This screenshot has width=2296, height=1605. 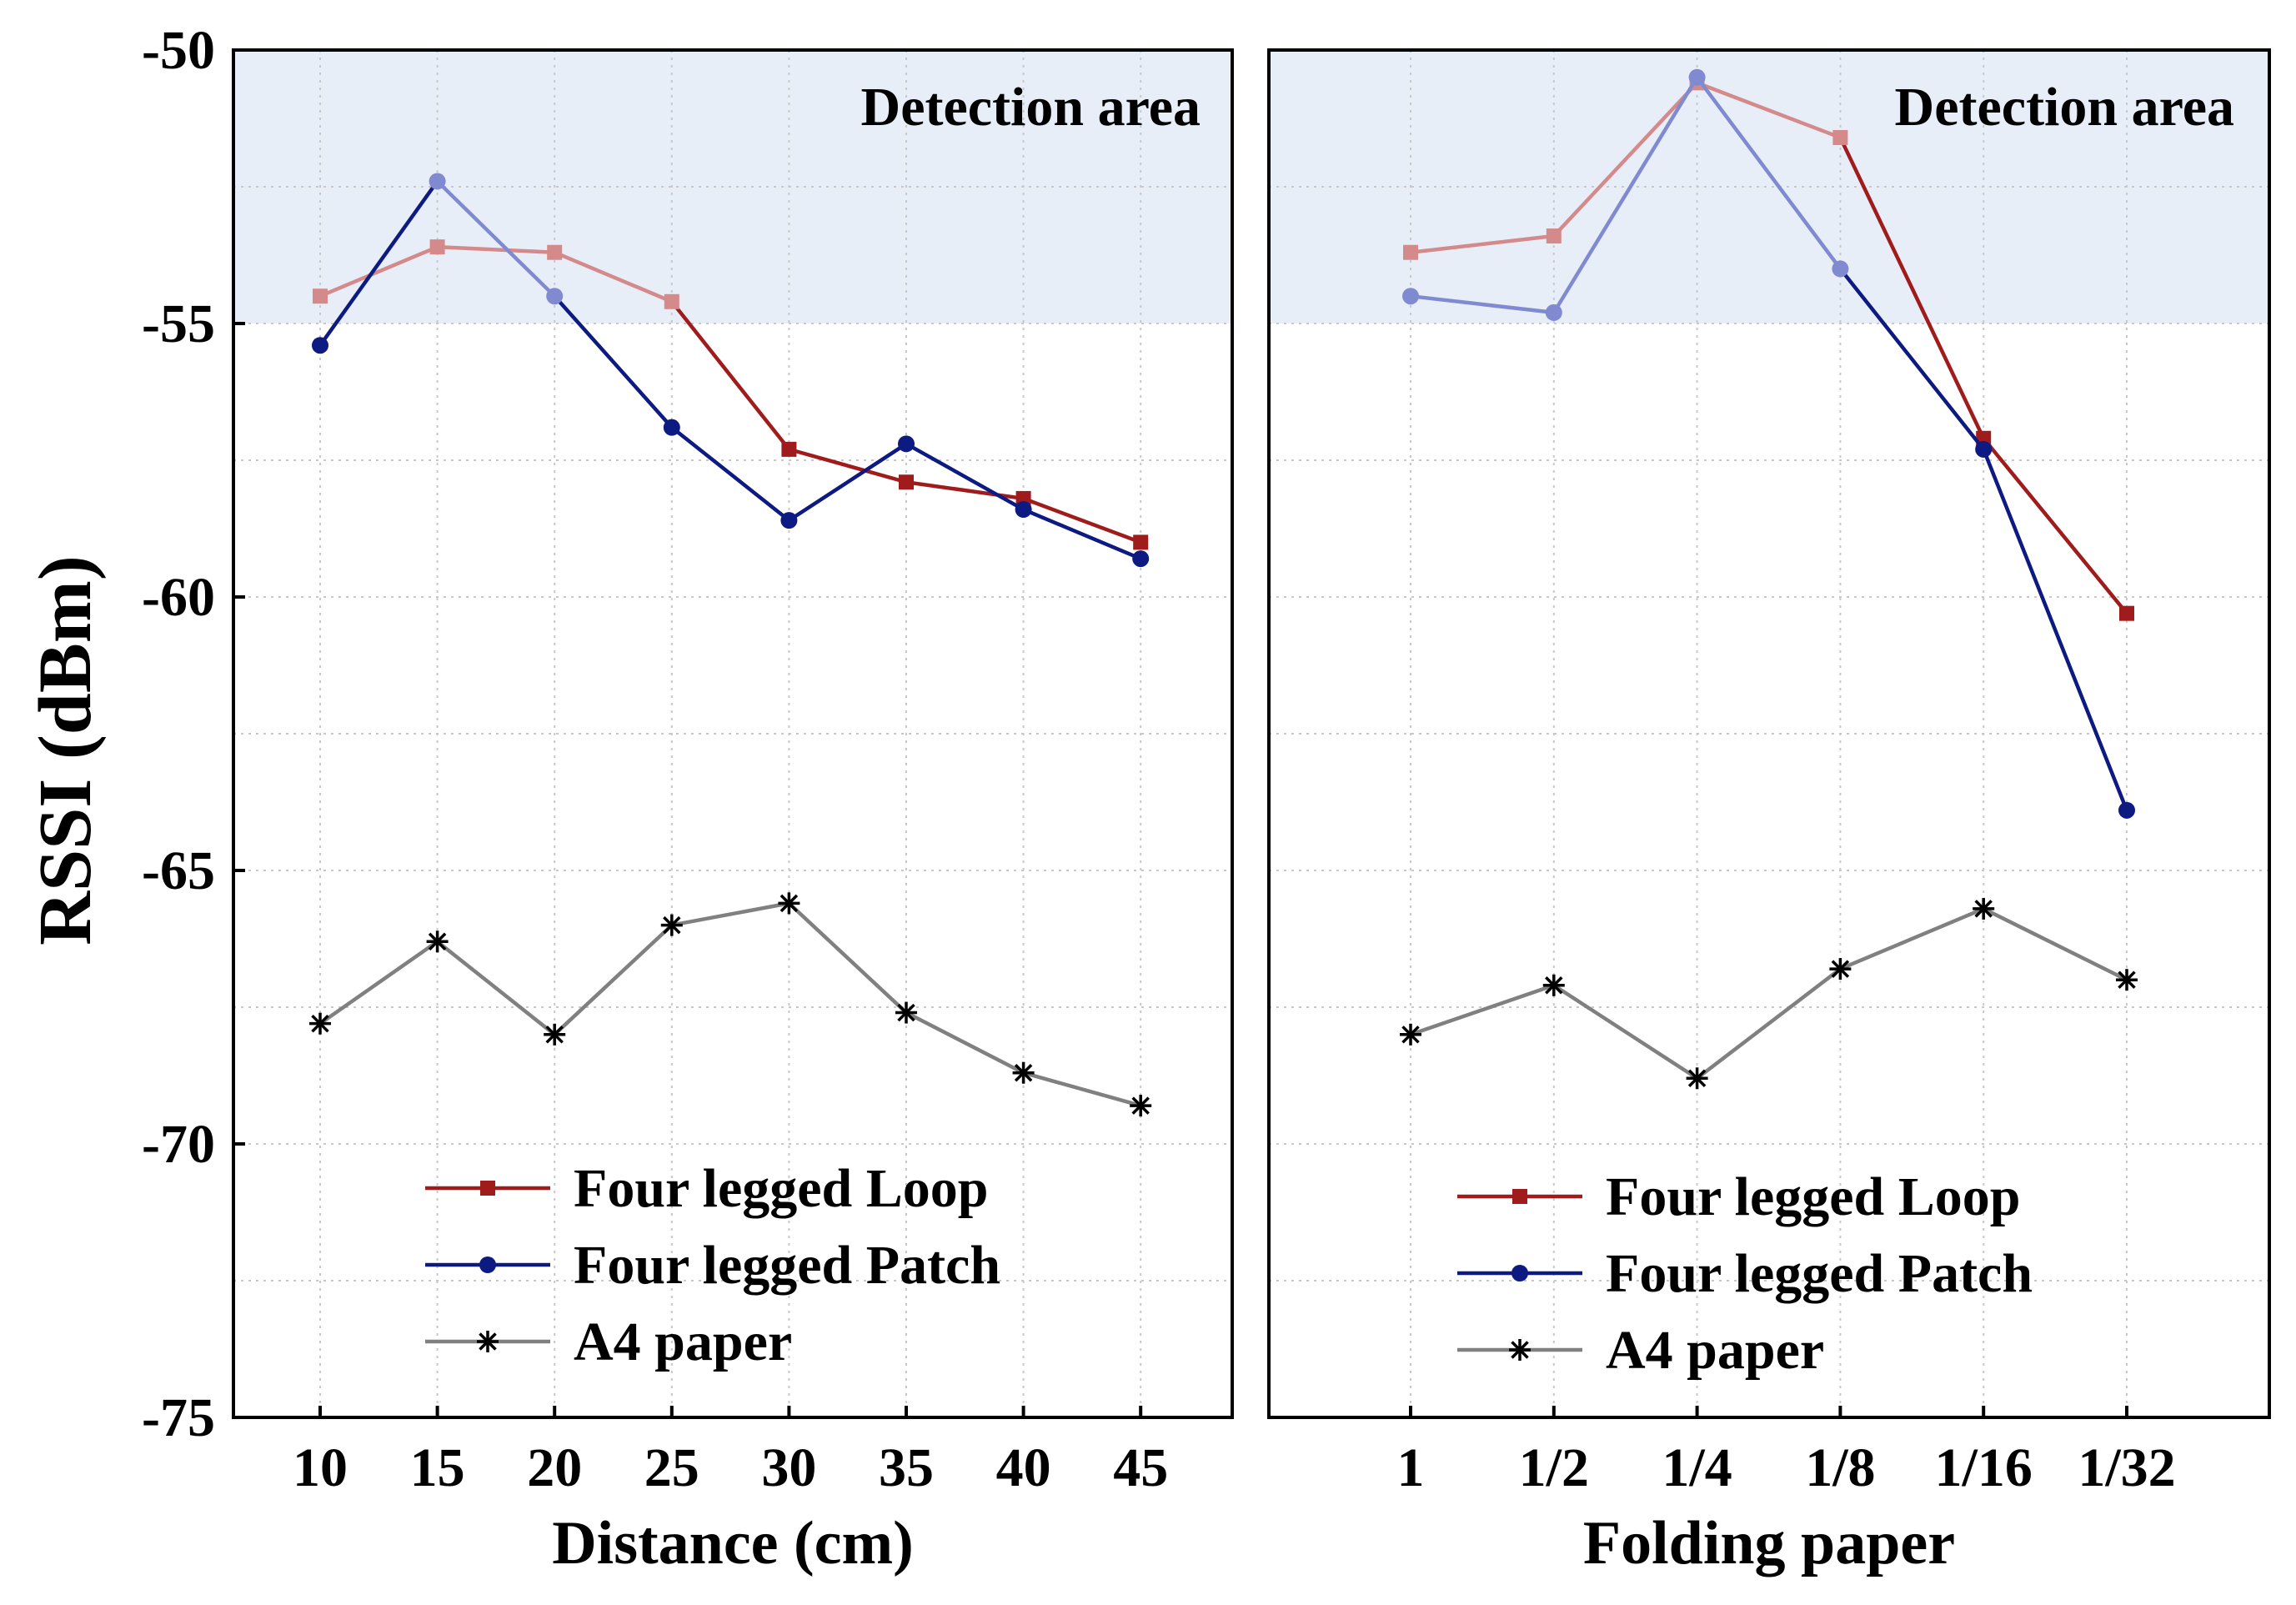 I want to click on y-tick-label: -55, so click(x=178, y=323).